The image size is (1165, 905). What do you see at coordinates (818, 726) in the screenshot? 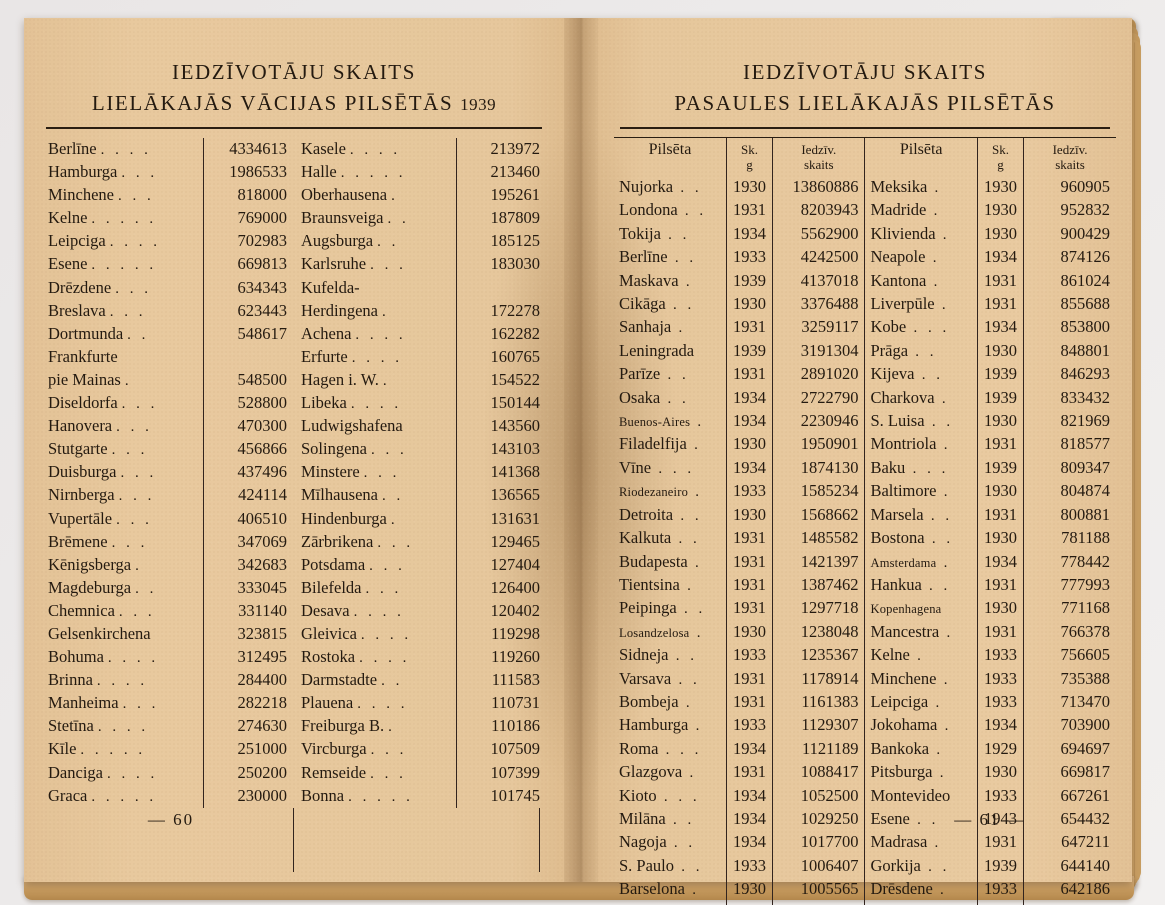
I see `population-cell: 1129307` at bounding box center [818, 726].